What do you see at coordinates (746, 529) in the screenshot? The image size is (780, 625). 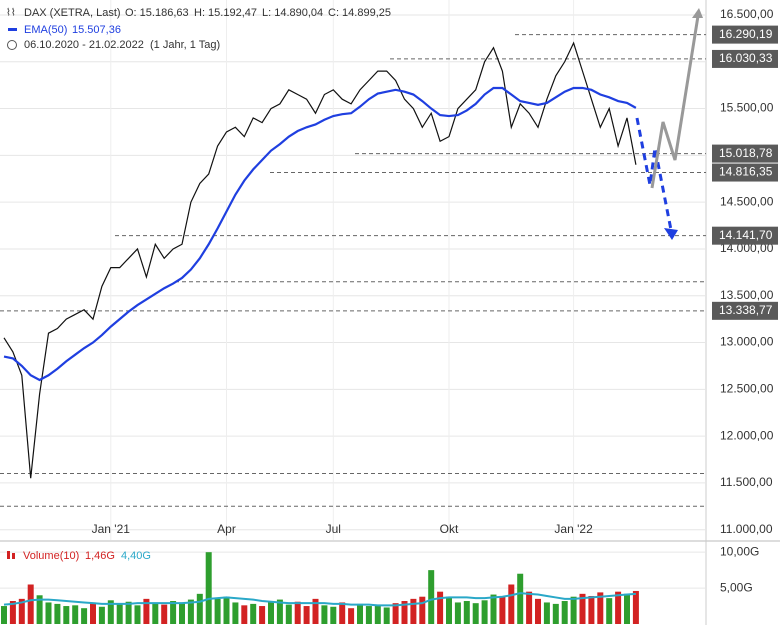 I see `y-tick-label: 11.000,00` at bounding box center [746, 529].